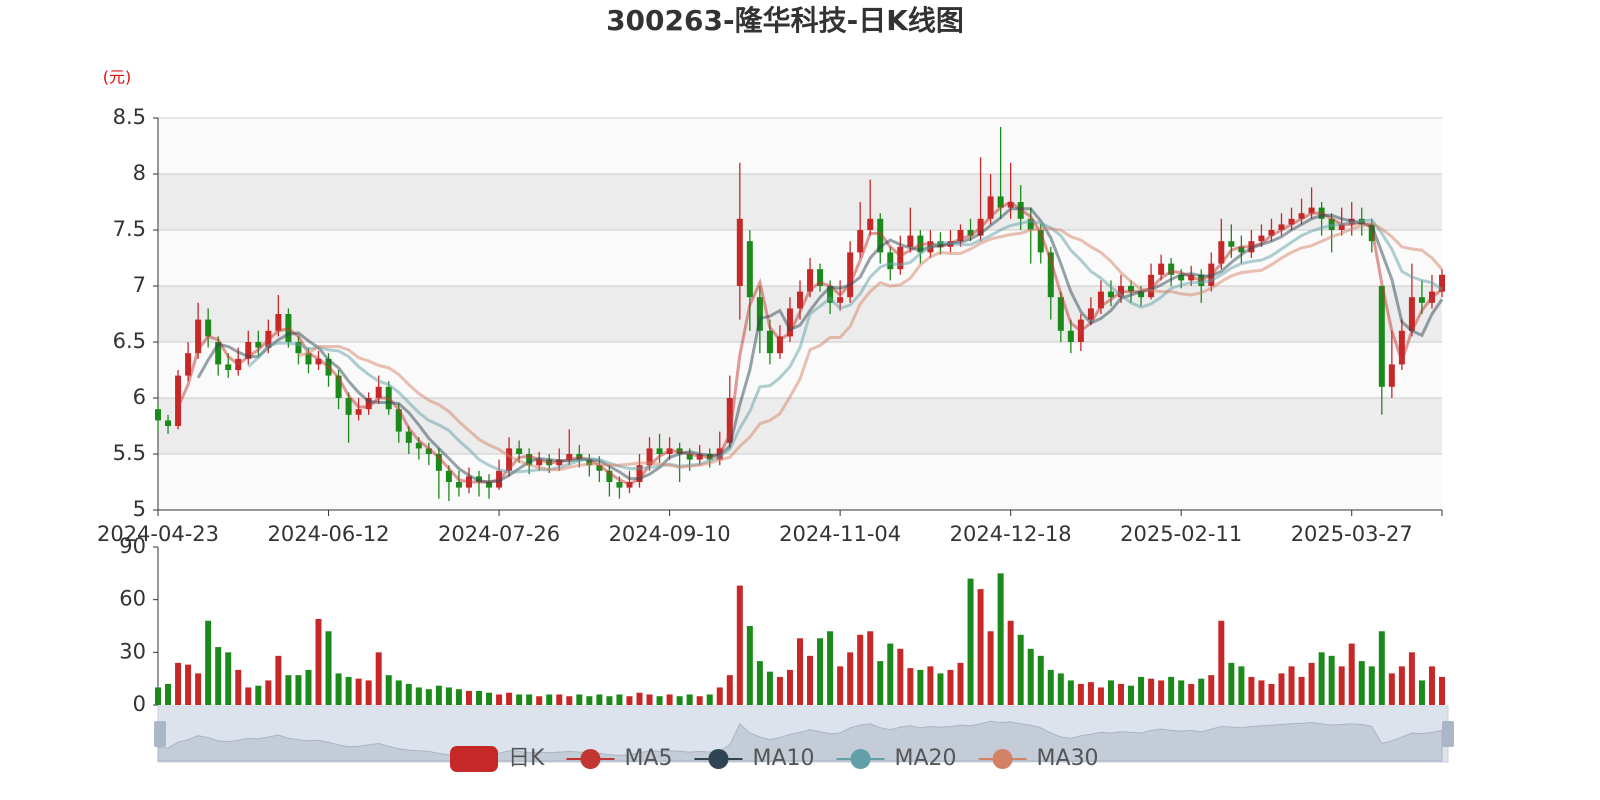 Image resolution: width=1600 pixels, height=800 pixels. What do you see at coordinates (129, 229) in the screenshot?
I see `y-tick-label: 7.5` at bounding box center [129, 229].